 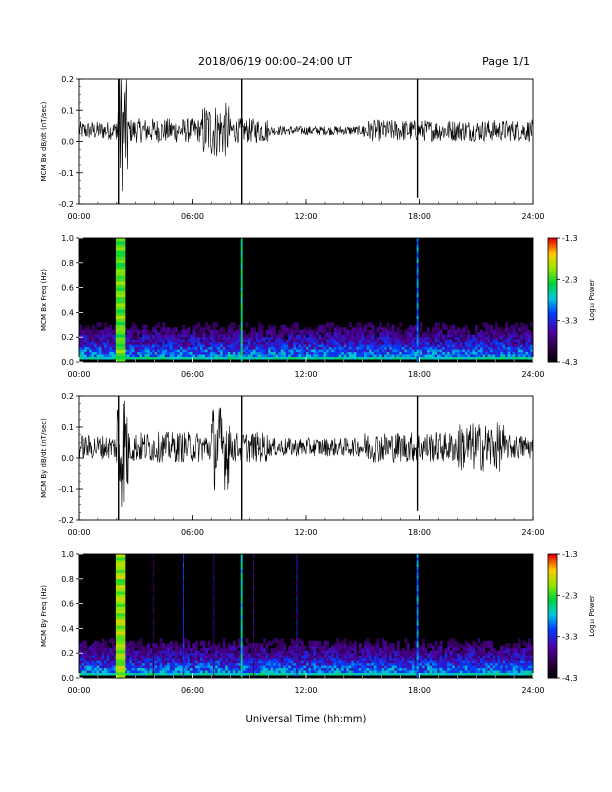 I want to click on y-tick-label: 1.0, so click(x=67, y=238).